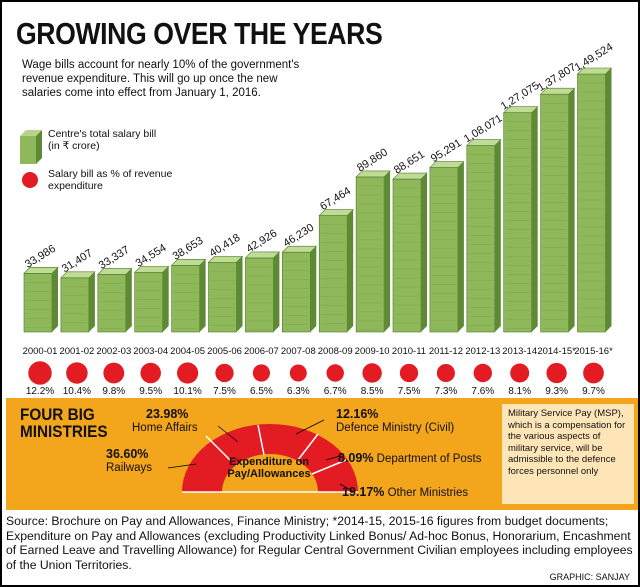  What do you see at coordinates (269, 462) in the screenshot?
I see `gauge-center-line1: Expenditure on` at bounding box center [269, 462].